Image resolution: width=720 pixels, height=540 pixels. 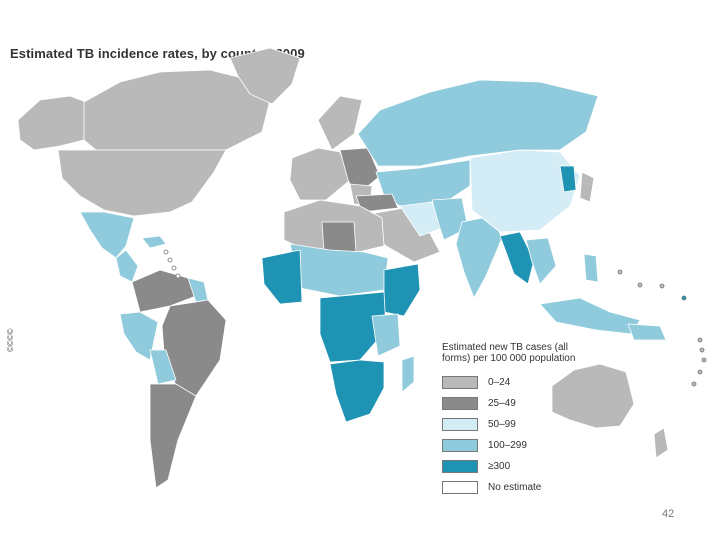 I want to click on region-west-africa, so click(x=282, y=277).